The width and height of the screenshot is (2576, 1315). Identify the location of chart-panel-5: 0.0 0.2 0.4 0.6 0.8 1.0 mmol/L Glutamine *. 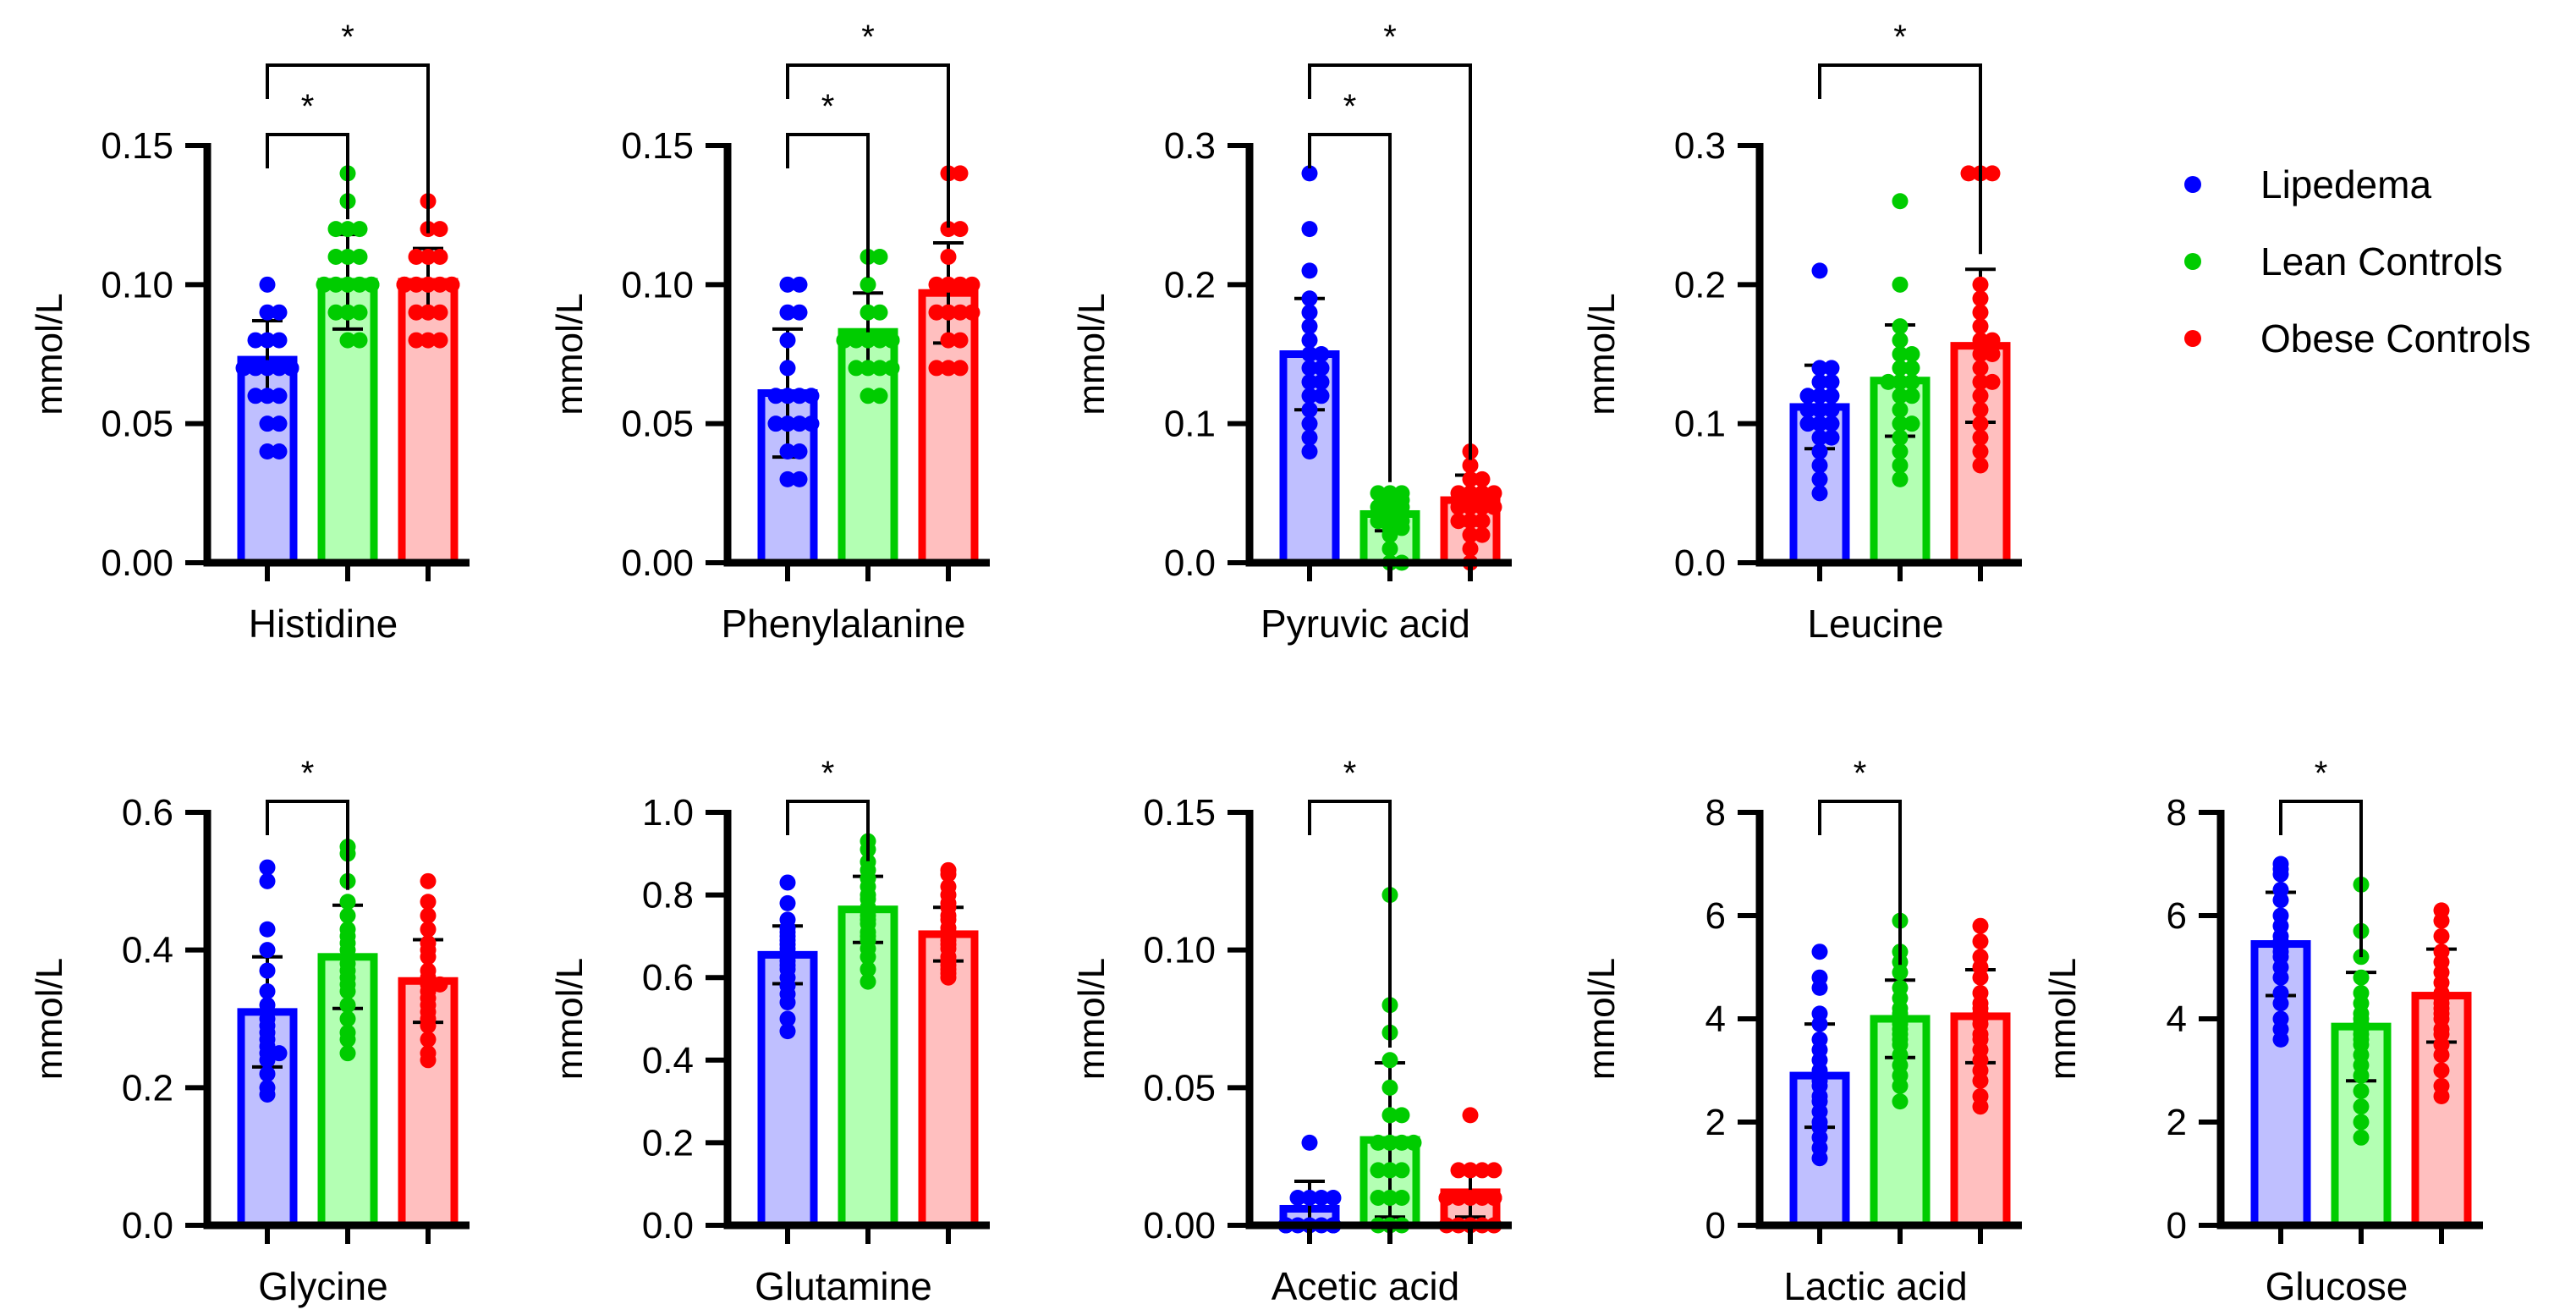
(769, 1031).